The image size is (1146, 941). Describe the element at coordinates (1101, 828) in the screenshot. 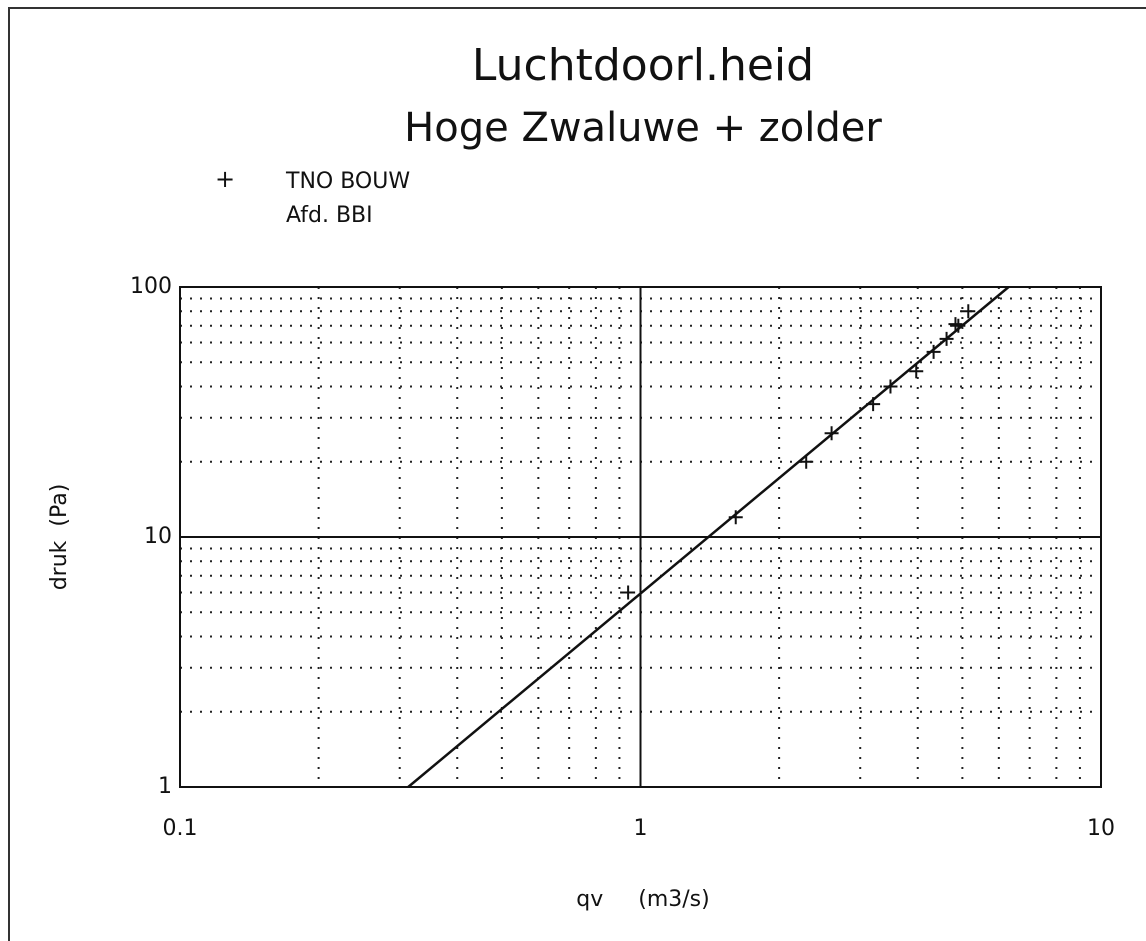

I see `x-tick-label: 10` at that location.